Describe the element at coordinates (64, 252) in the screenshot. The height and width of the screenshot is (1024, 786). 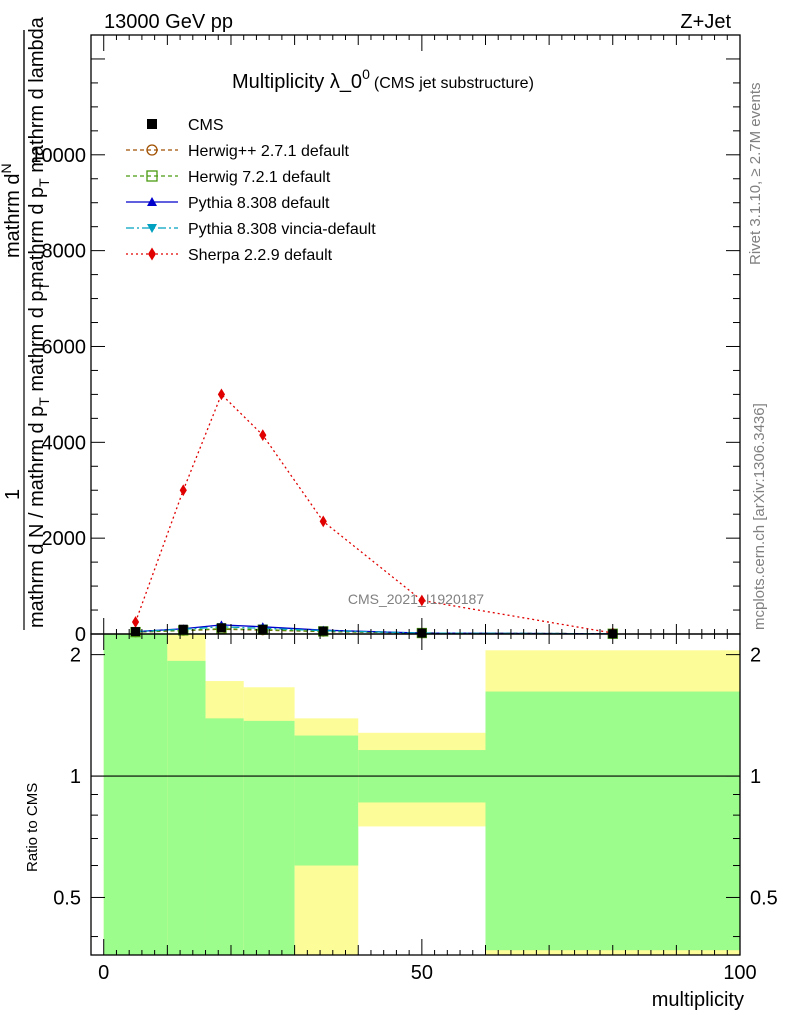
I see `main-y-tick-label: 8000` at that location.